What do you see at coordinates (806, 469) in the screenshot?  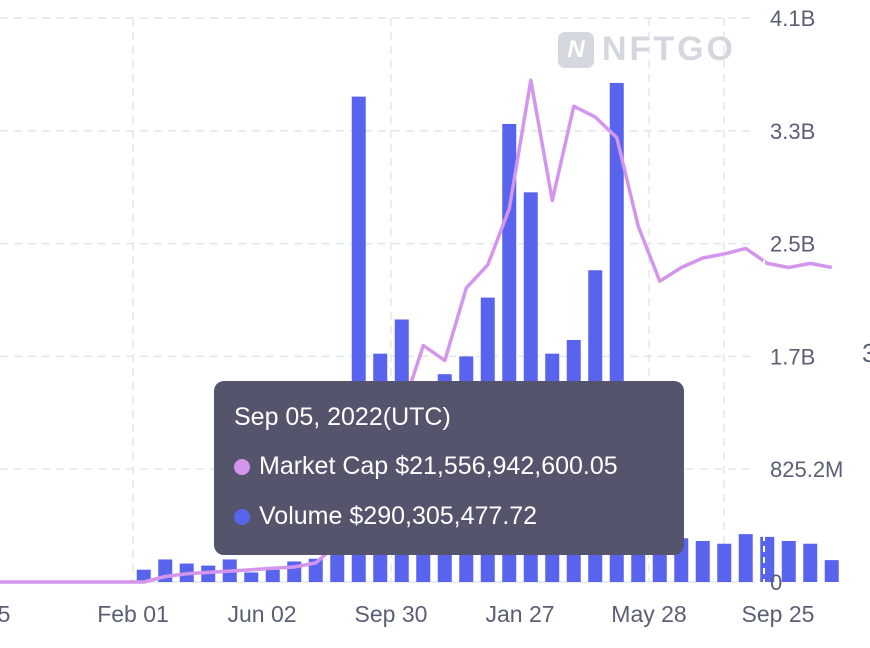 I see `y-tick-label: 825.2M` at bounding box center [806, 469].